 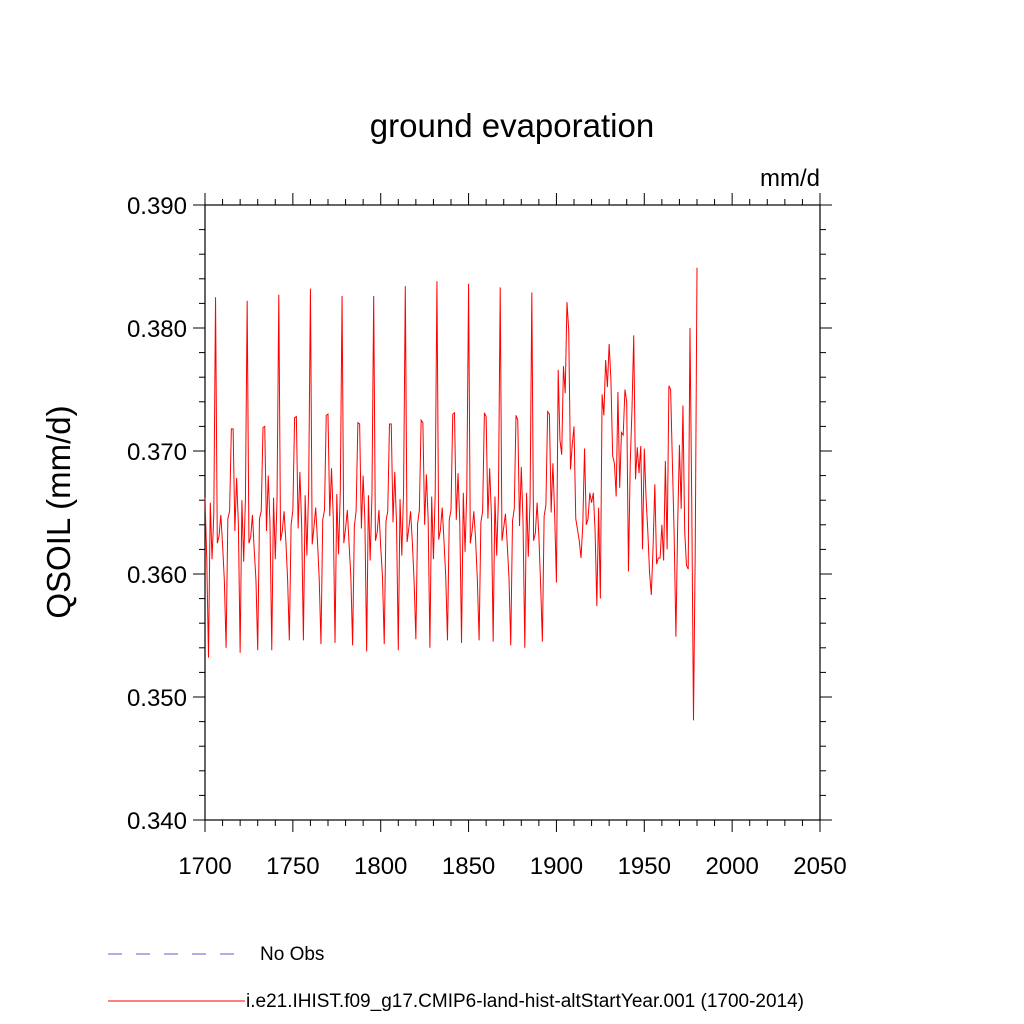 What do you see at coordinates (468, 866) in the screenshot?
I see `x-tick-label: 1850` at bounding box center [468, 866].